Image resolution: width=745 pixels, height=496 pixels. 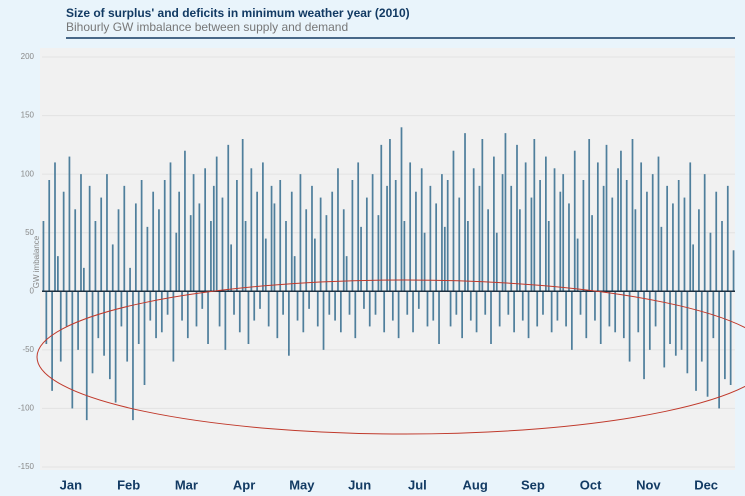 I want to click on x-tick-label: Sep, so click(x=533, y=484).